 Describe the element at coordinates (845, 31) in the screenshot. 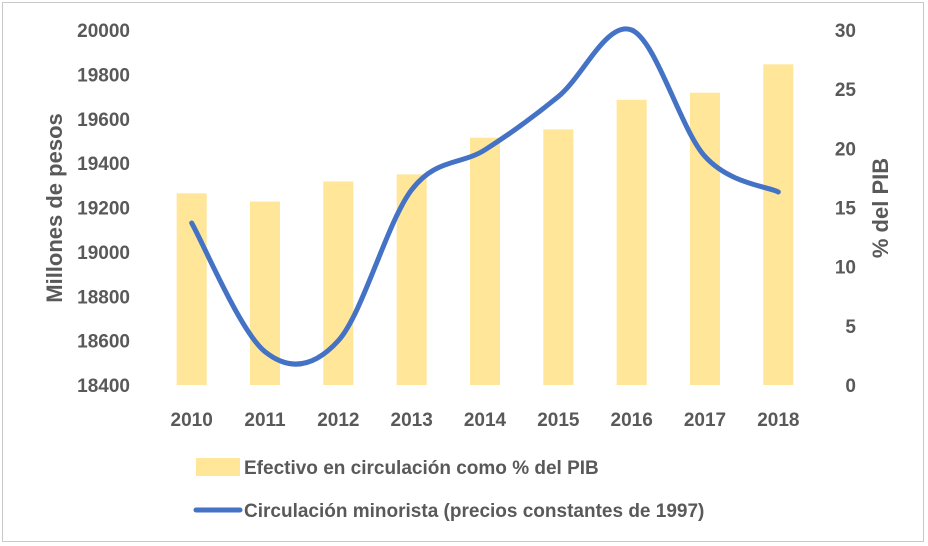

I see `right-tick-30: 30` at that location.